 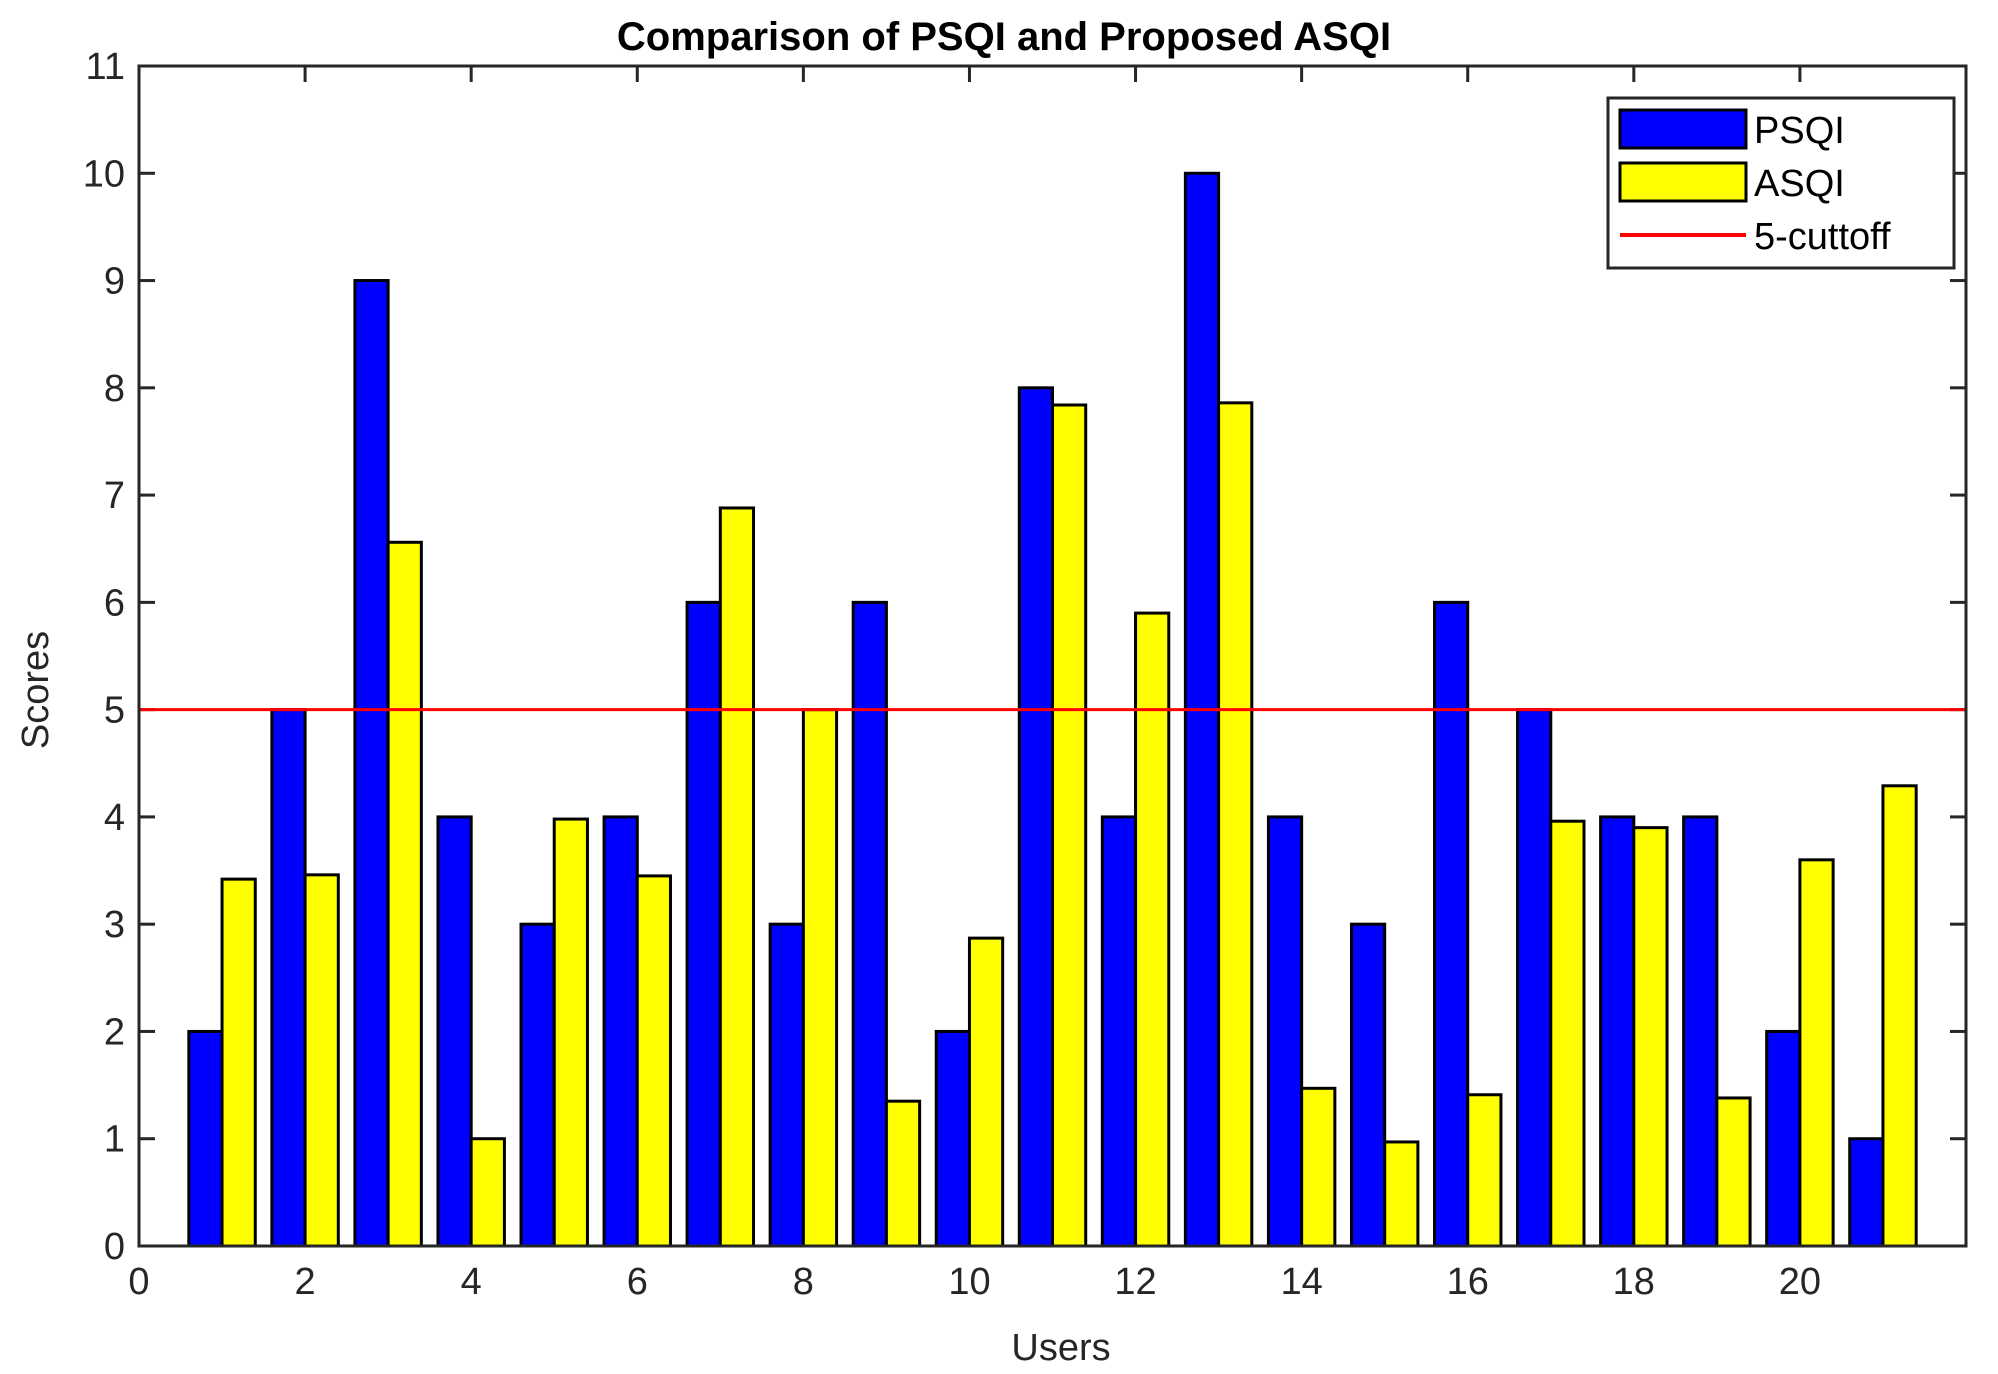 What do you see at coordinates (1799, 131) in the screenshot?
I see `legend-psqi-label: PSQI` at bounding box center [1799, 131].